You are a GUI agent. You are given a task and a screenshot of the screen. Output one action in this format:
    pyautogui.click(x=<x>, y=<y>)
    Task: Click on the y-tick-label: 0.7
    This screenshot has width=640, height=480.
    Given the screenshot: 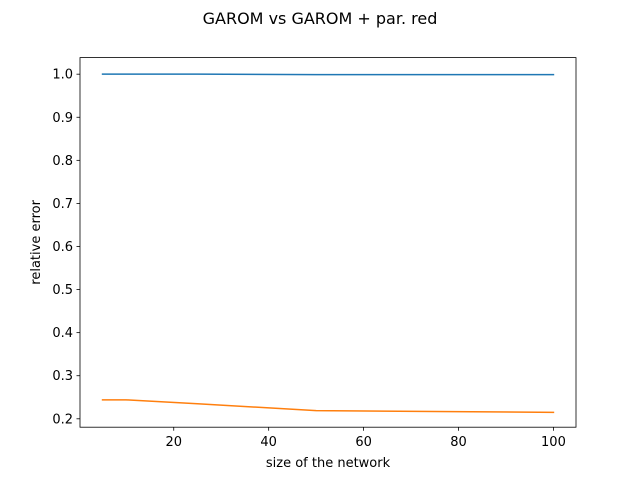 What is the action you would take?
    pyautogui.click(x=62, y=204)
    